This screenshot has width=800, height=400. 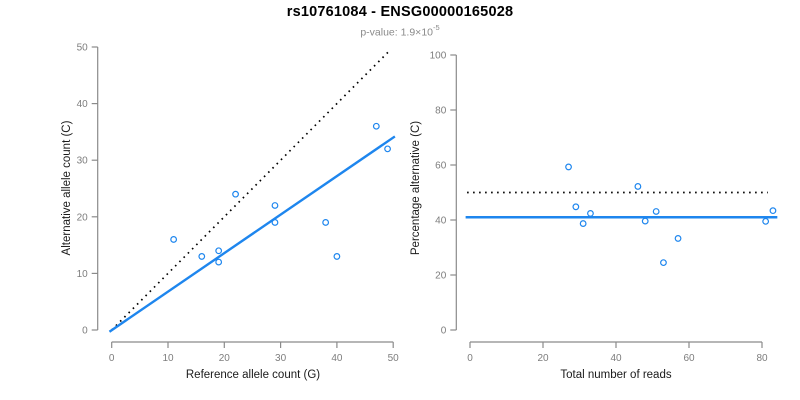 What do you see at coordinates (400, 12) in the screenshot?
I see `figure-title: rs10761084 - ENSG00000165028` at bounding box center [400, 12].